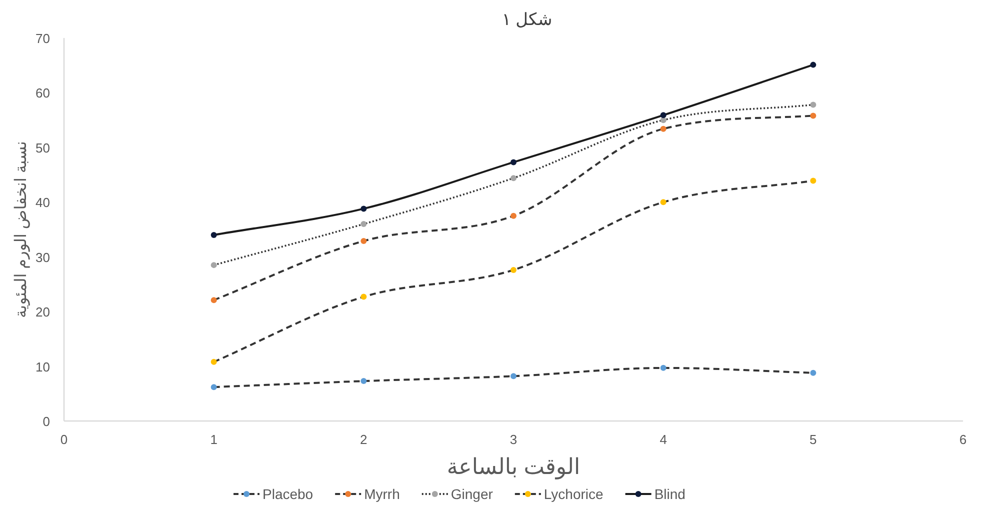 The width and height of the screenshot is (987, 512). I want to click on x-tick-label: 0, so click(64, 439).